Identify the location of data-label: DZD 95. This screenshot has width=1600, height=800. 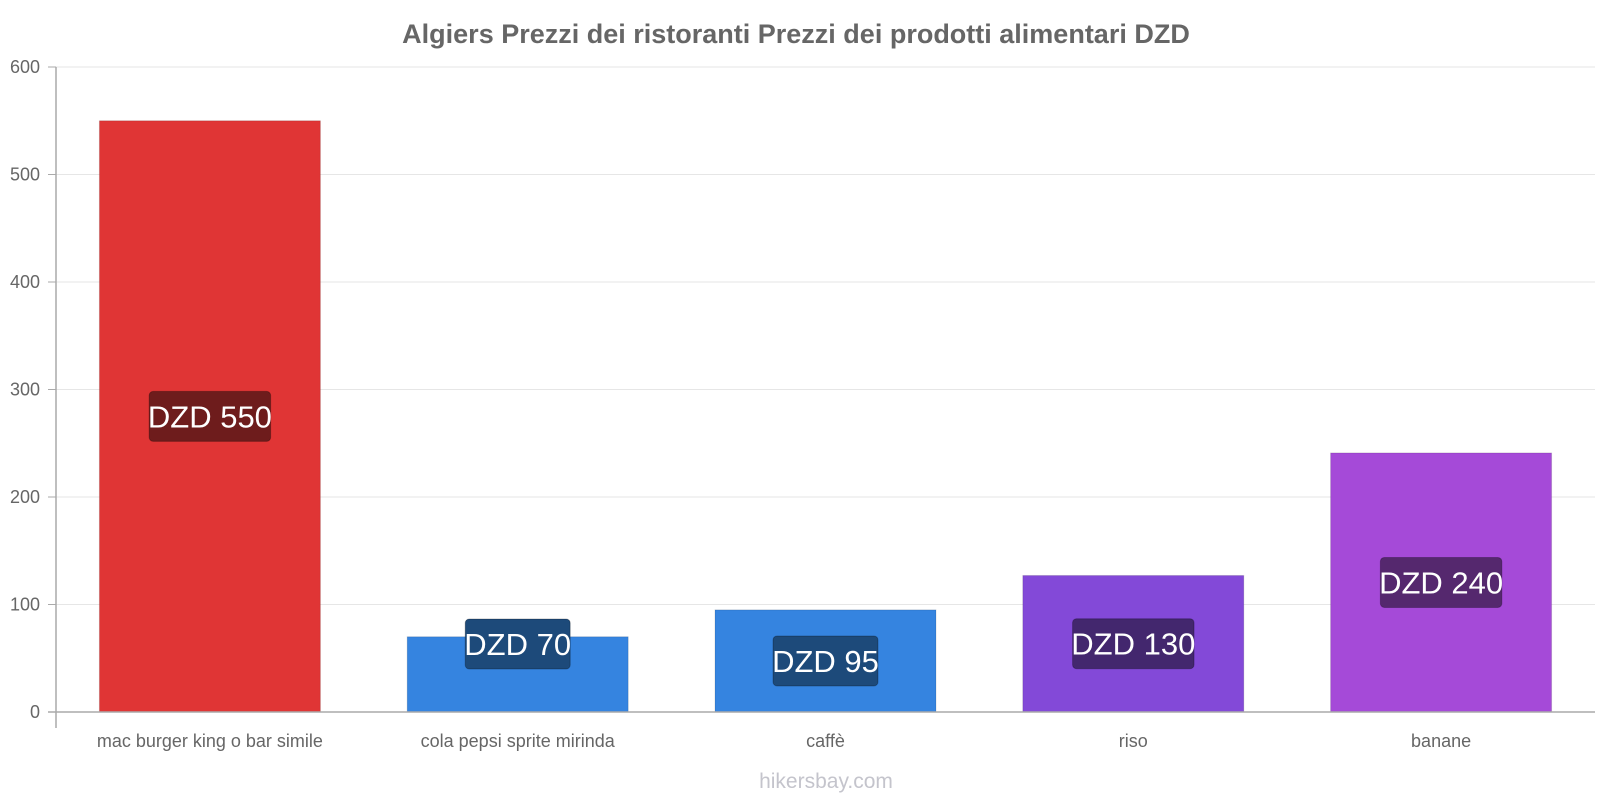
(825, 661).